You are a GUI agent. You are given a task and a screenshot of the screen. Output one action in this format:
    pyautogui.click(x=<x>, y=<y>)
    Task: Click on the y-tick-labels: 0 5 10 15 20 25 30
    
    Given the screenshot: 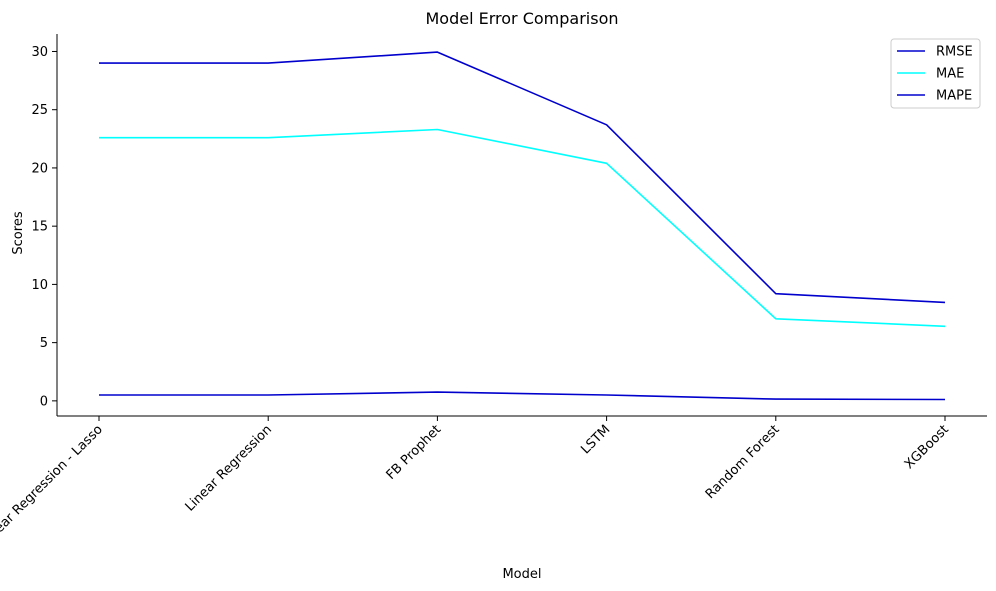 What is the action you would take?
    pyautogui.click(x=39, y=227)
    